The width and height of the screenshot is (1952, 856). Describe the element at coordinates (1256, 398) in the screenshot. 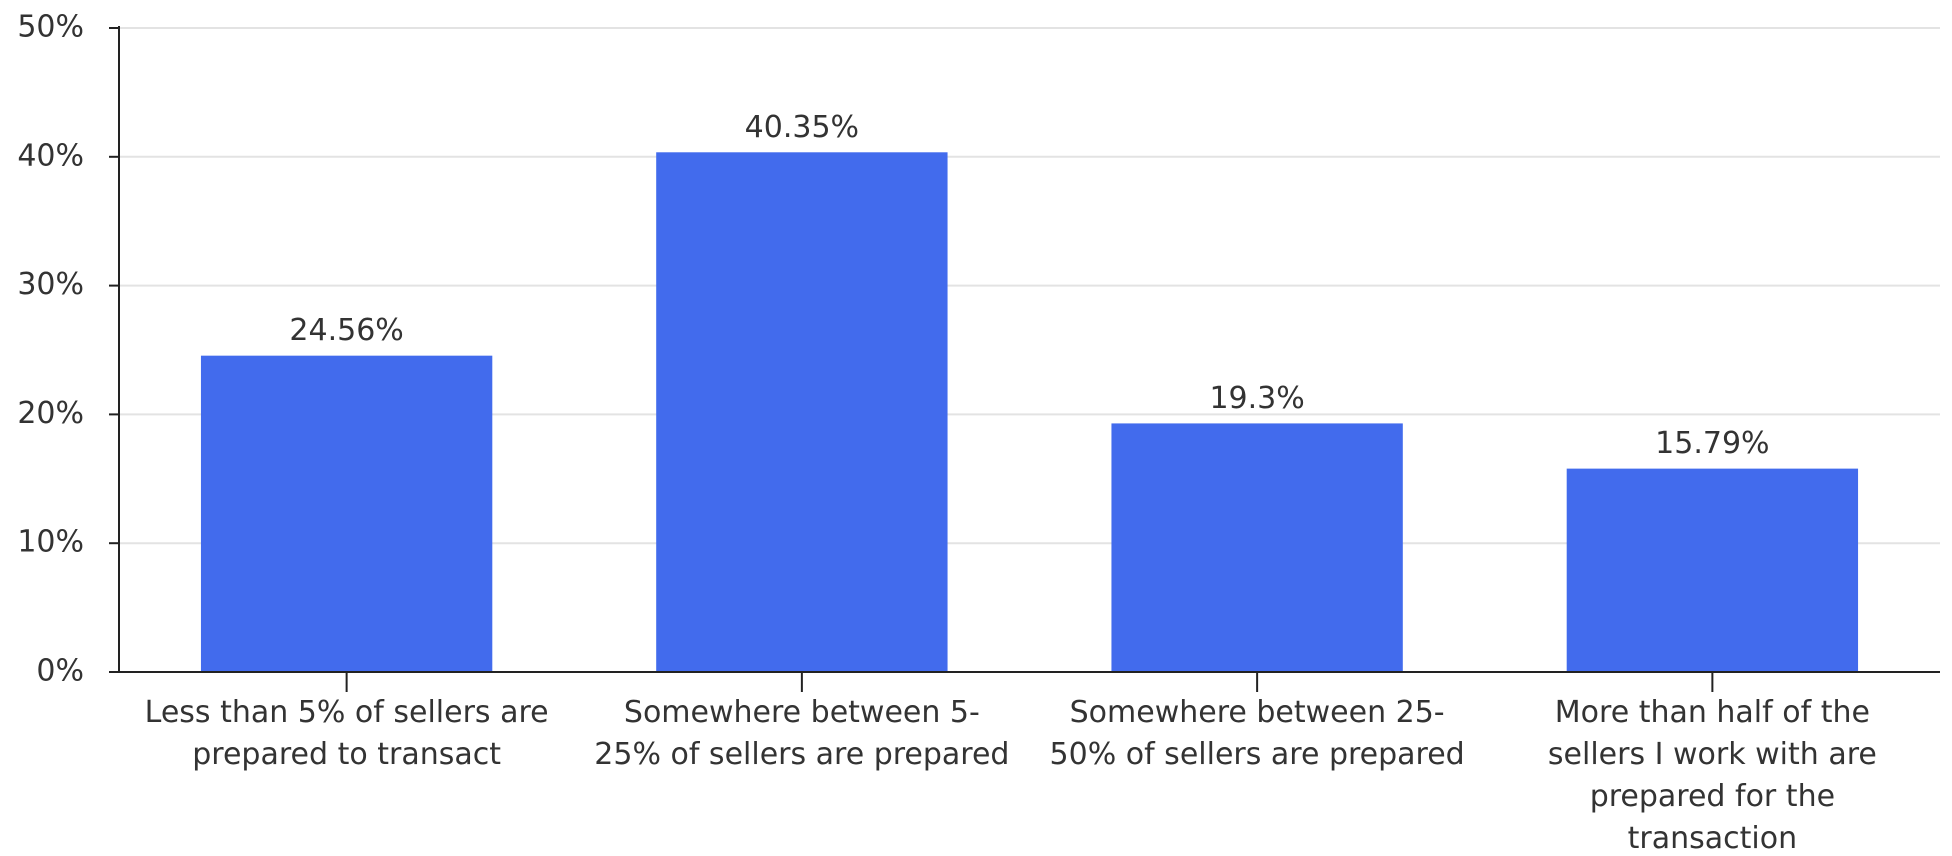

I see `data-label: 19.3%` at that location.